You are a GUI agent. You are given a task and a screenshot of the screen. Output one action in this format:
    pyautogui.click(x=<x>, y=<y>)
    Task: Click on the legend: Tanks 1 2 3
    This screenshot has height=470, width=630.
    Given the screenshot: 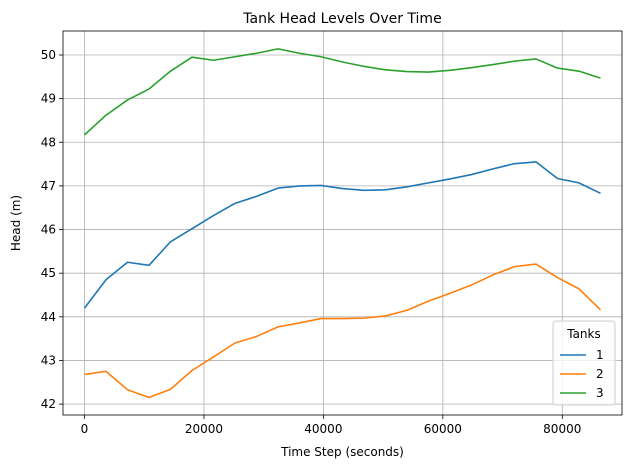 What is the action you would take?
    pyautogui.click(x=584, y=363)
    